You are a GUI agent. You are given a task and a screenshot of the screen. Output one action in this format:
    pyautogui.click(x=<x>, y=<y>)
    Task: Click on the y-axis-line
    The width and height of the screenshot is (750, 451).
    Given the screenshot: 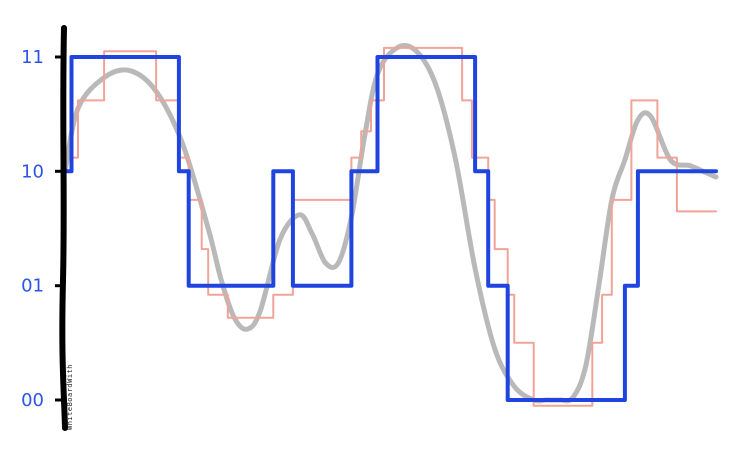 What is the action you would take?
    pyautogui.click(x=63, y=228)
    